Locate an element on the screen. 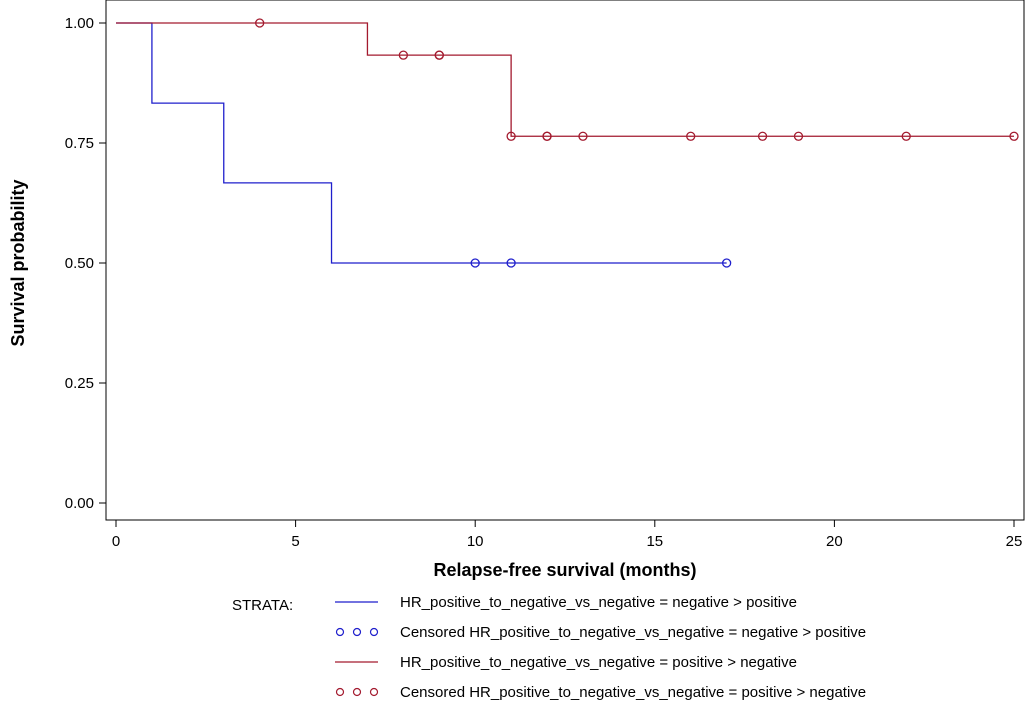 Image resolution: width=1026 pixels, height=717 pixels. x-tick-label: 5 is located at coordinates (295, 541).